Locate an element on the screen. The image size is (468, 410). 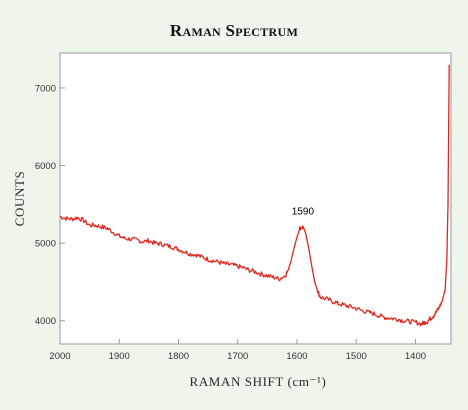
chart-title: Raman Spectrum is located at coordinates (234, 30).